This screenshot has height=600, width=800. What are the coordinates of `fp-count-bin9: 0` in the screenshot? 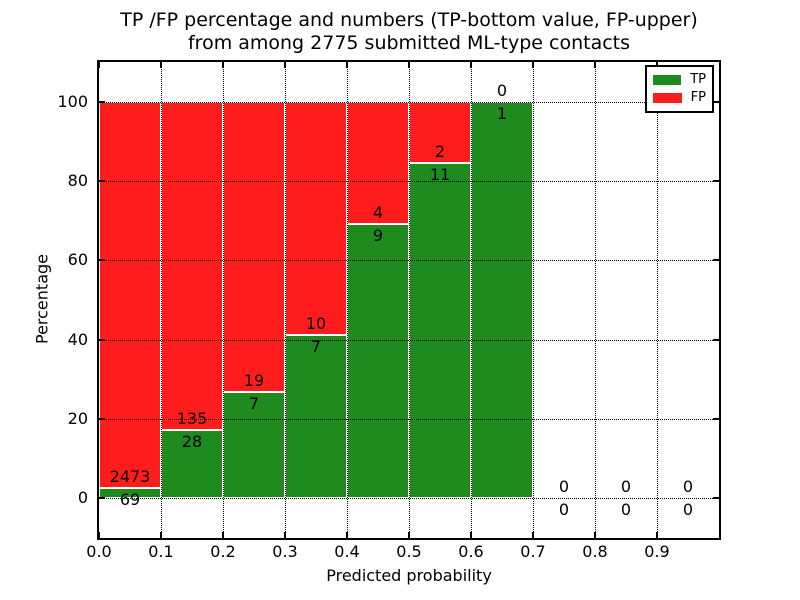 It's located at (688, 487).